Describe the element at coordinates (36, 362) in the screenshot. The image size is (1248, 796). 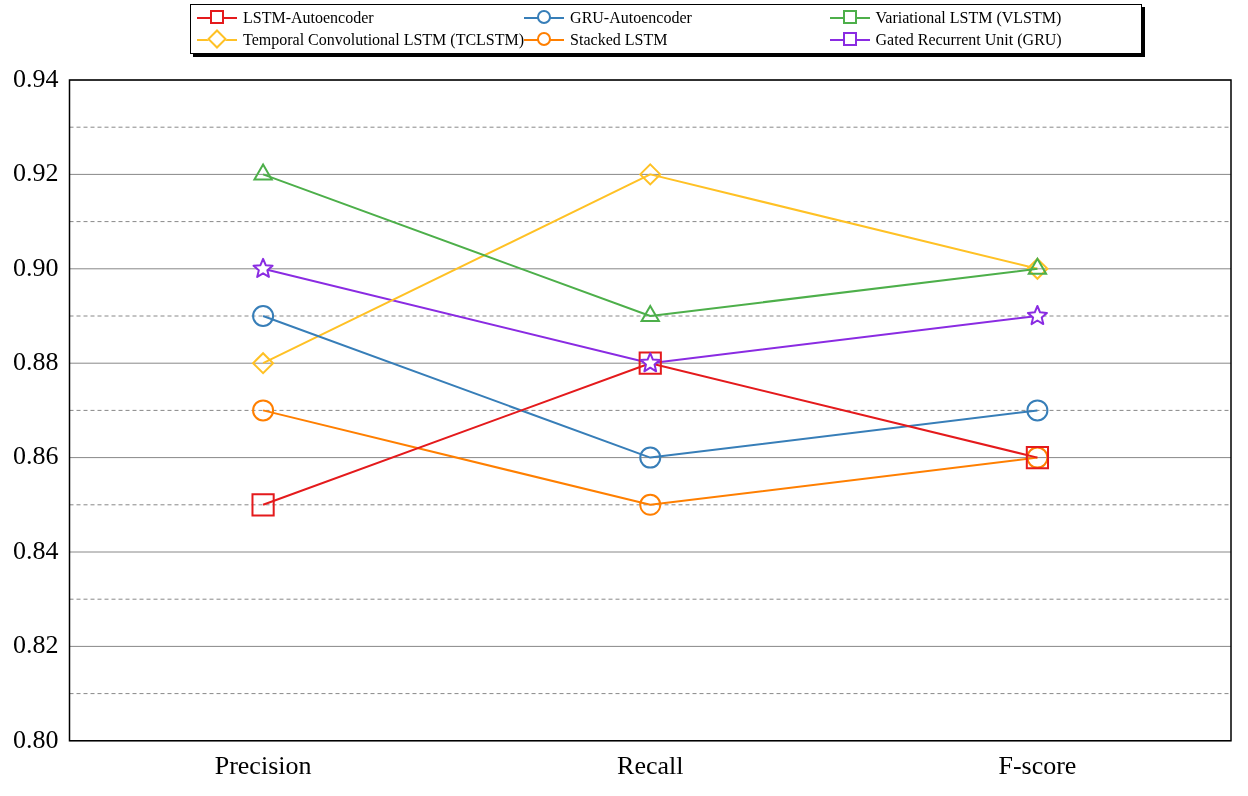
I see `y-tick-label: 0.88` at that location.